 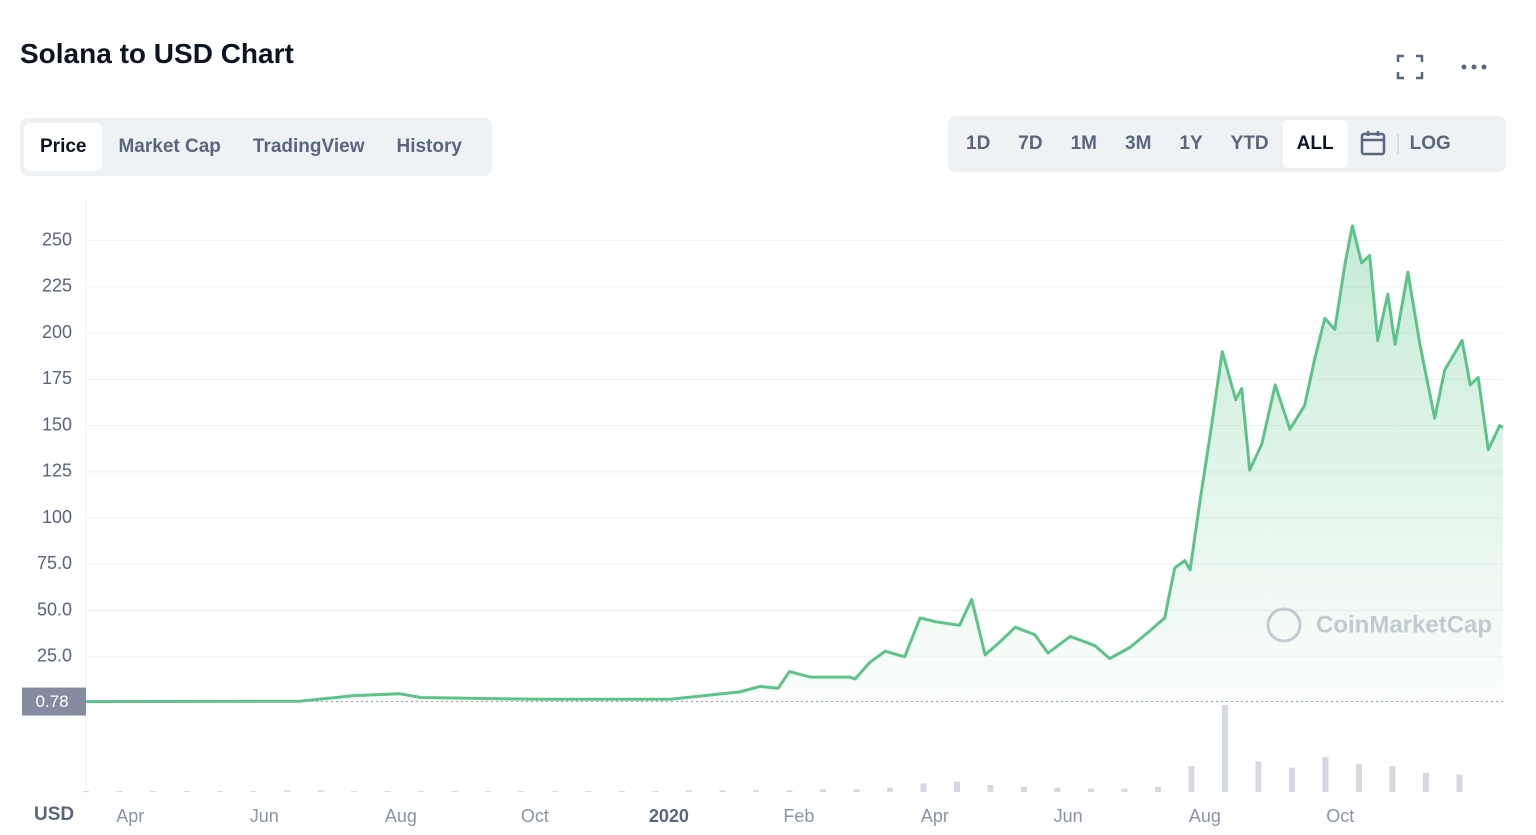 What do you see at coordinates (1083, 143) in the screenshot?
I see `range-button: 1M` at bounding box center [1083, 143].